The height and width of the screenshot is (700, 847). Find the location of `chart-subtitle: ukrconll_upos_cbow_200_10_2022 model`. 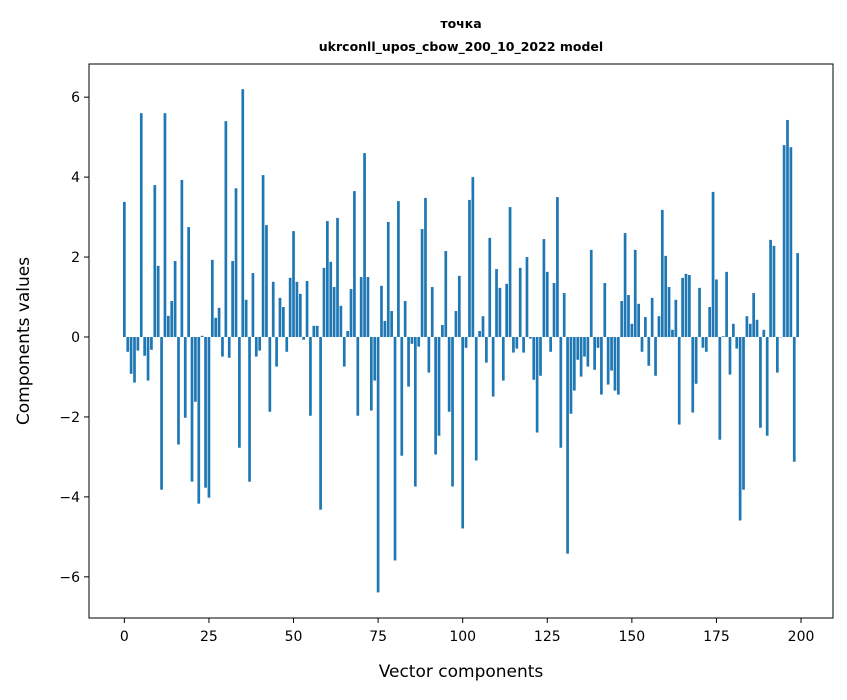

chart-subtitle: ukrconll_upos_cbow_200_10_2022 model is located at coordinates (461, 47).